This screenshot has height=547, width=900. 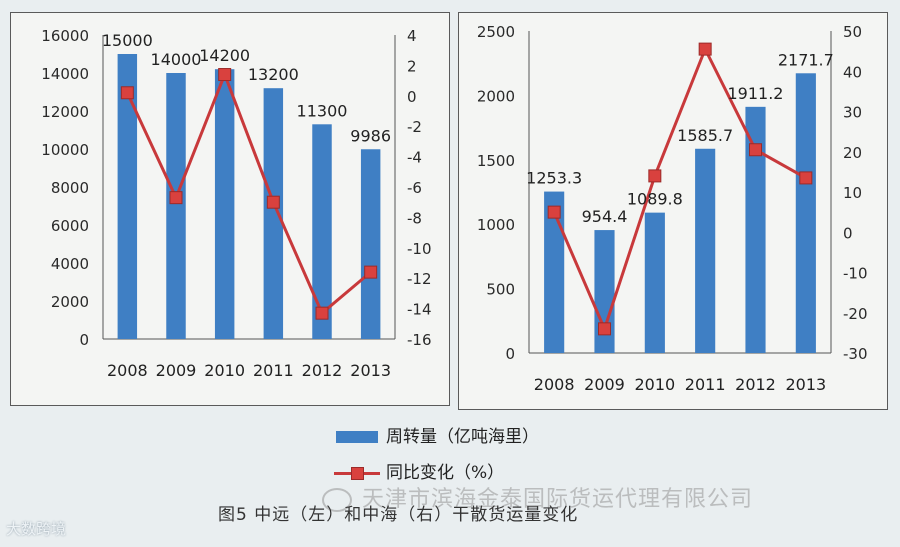 I want to click on left-chart-left-tick-label: 6000, so click(x=70, y=226).